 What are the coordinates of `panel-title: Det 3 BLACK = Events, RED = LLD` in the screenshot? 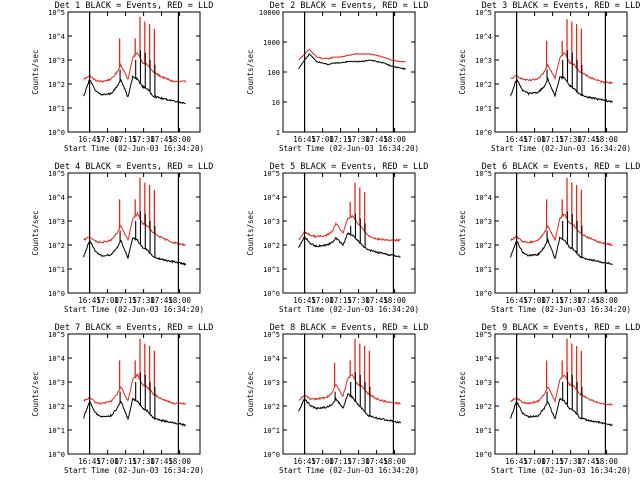 It's located at (561, 6).